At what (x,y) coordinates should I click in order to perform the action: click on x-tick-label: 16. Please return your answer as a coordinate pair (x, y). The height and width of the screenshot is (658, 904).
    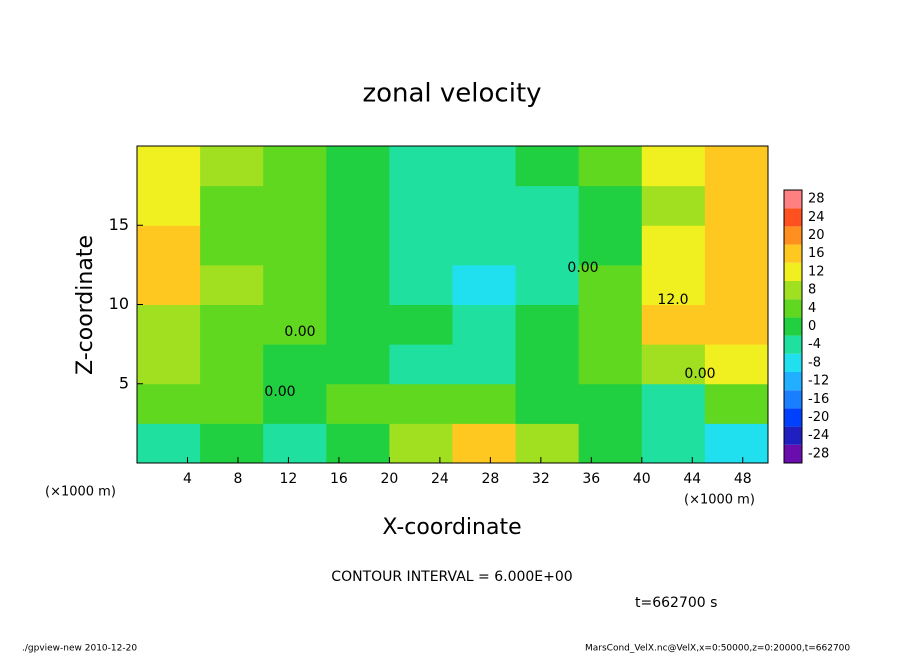
    Looking at the image, I should click on (339, 479).